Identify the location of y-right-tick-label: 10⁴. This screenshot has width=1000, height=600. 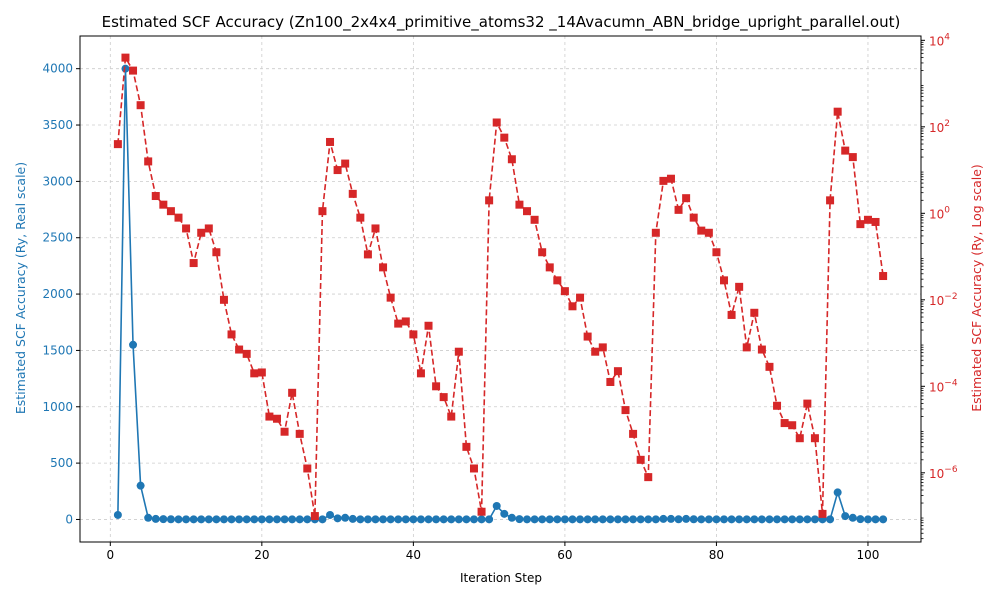
(939, 40).